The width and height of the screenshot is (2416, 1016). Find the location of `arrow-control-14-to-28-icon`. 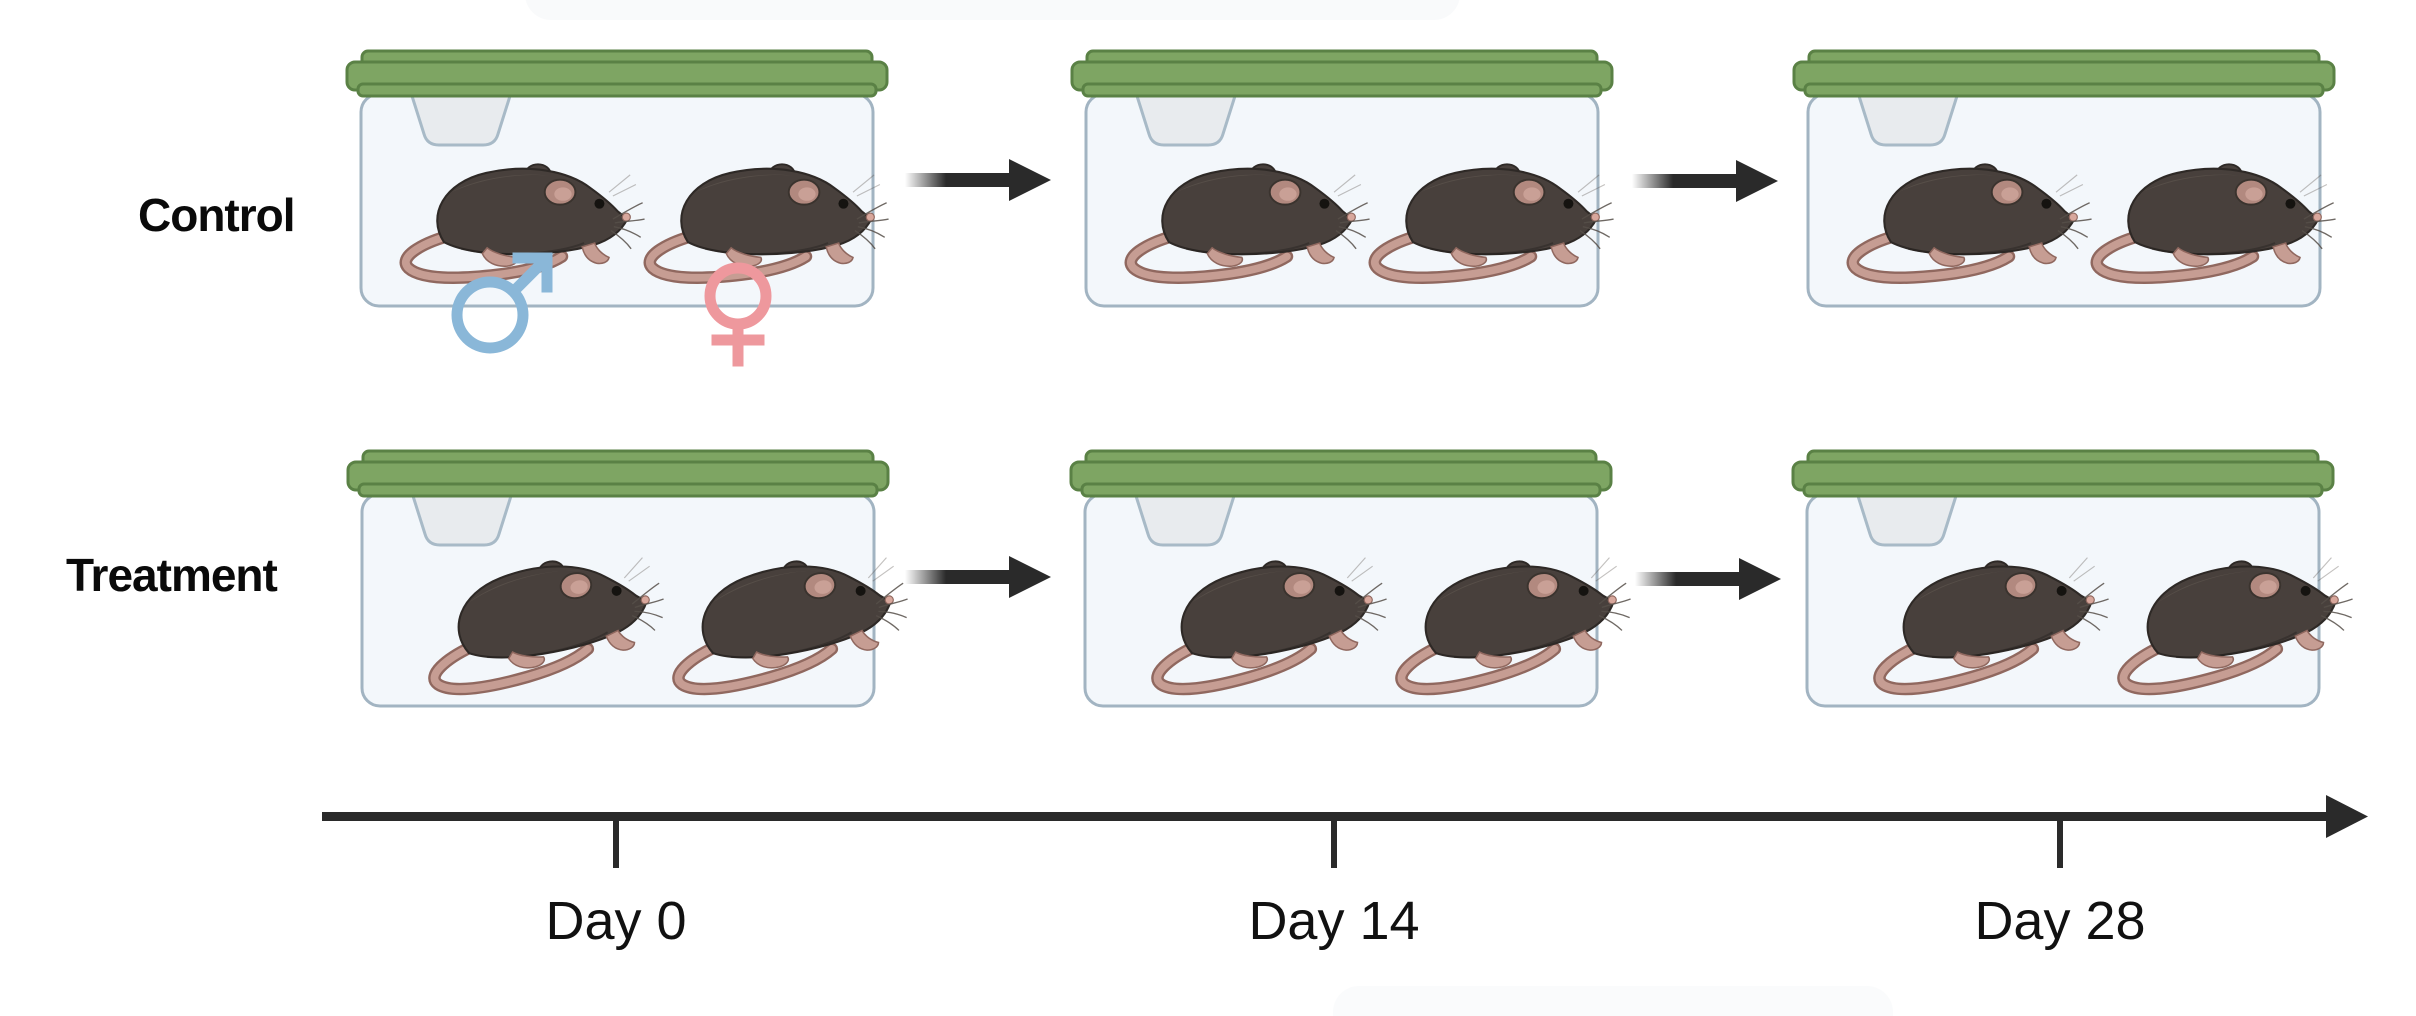

arrow-control-14-to-28-icon is located at coordinates (1705, 181).